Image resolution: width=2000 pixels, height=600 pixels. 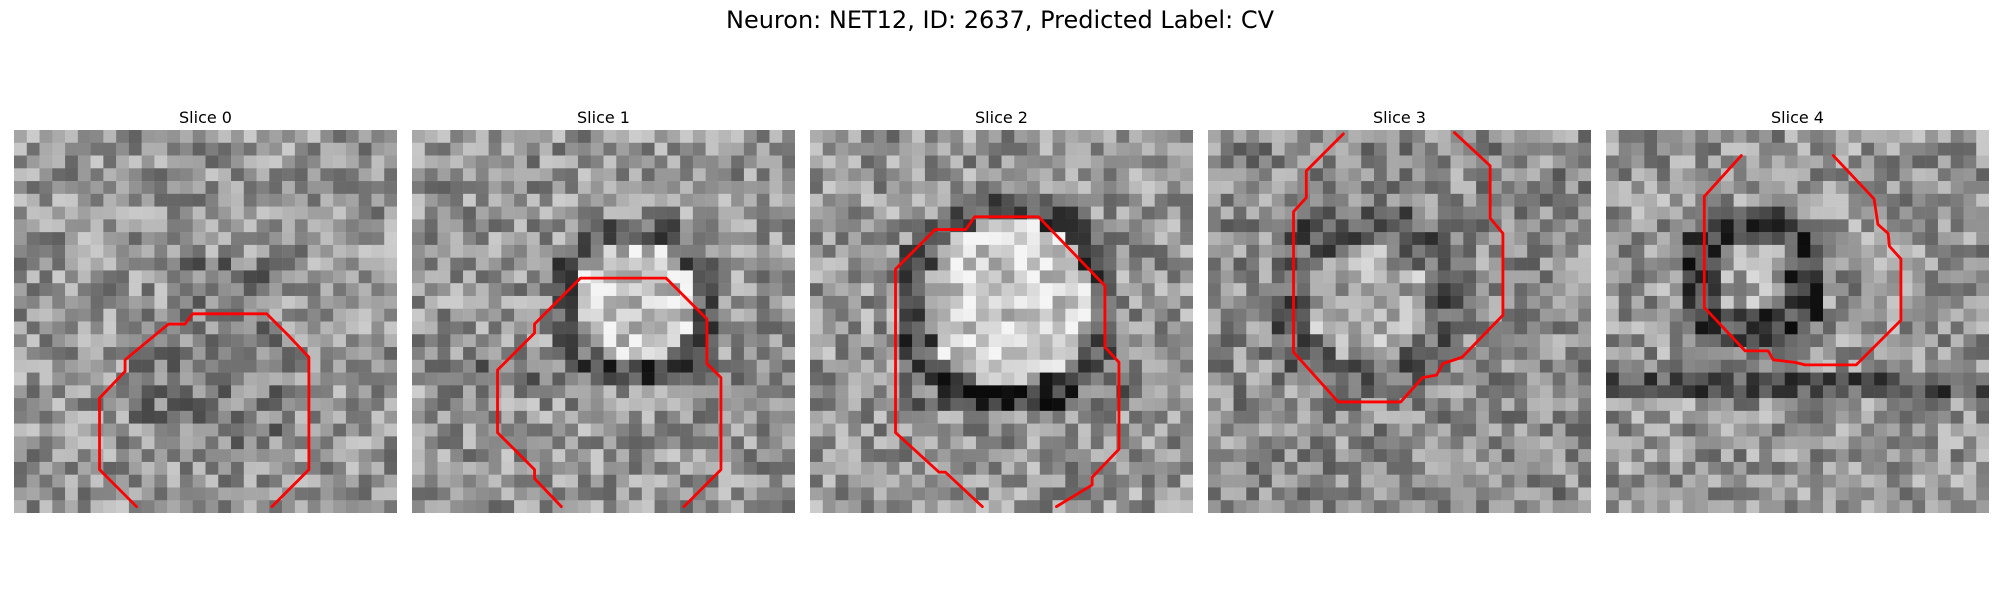 I want to click on slice-panel-3: Slice 3, so click(x=1399, y=309).